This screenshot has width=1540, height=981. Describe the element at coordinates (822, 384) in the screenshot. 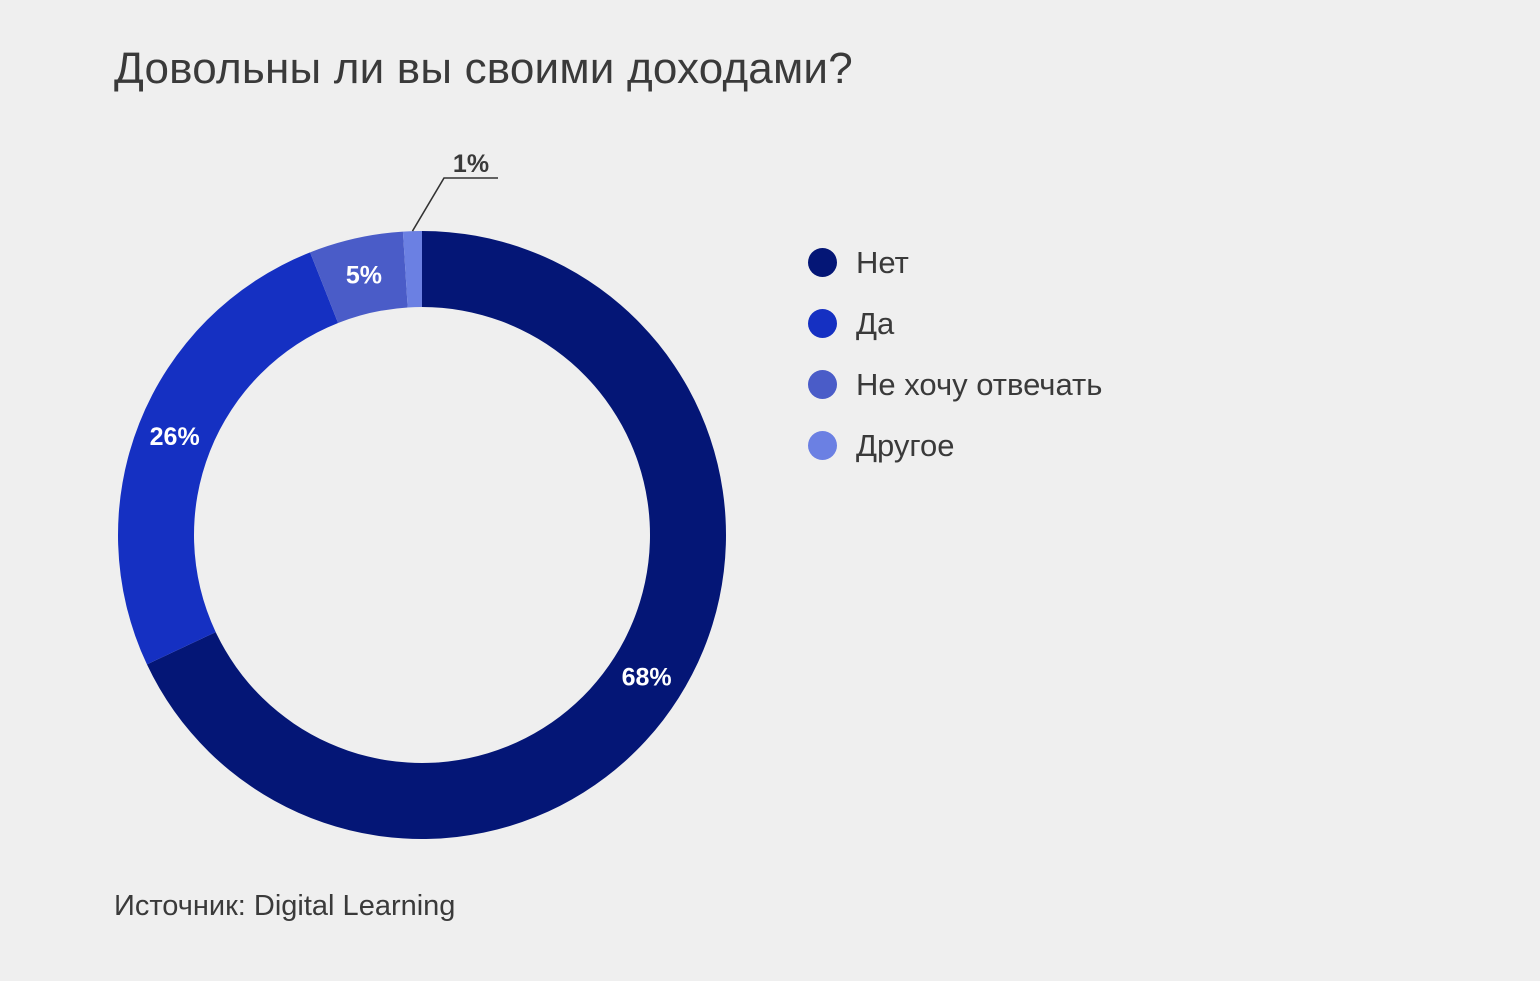

I see `legend-dot-no-answer` at that location.